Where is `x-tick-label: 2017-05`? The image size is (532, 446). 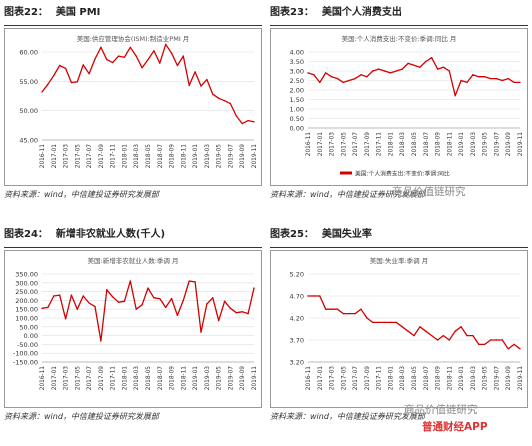
x-tick-label: 2017-05 is located at coordinates (78, 156).